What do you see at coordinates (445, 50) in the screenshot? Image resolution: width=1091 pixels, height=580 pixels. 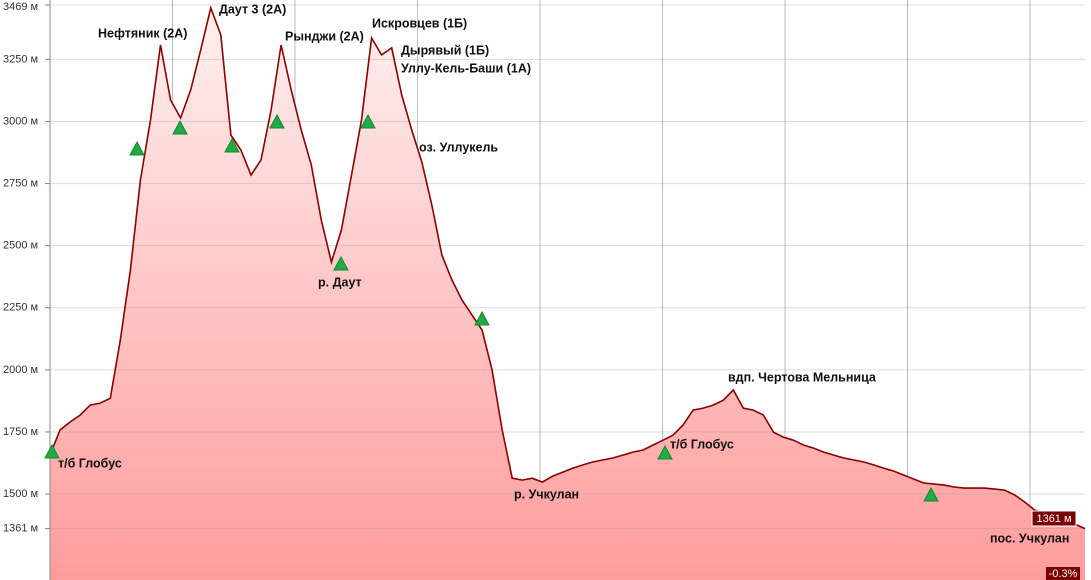 I see `annotation: Дырявый (1Б)` at bounding box center [445, 50].